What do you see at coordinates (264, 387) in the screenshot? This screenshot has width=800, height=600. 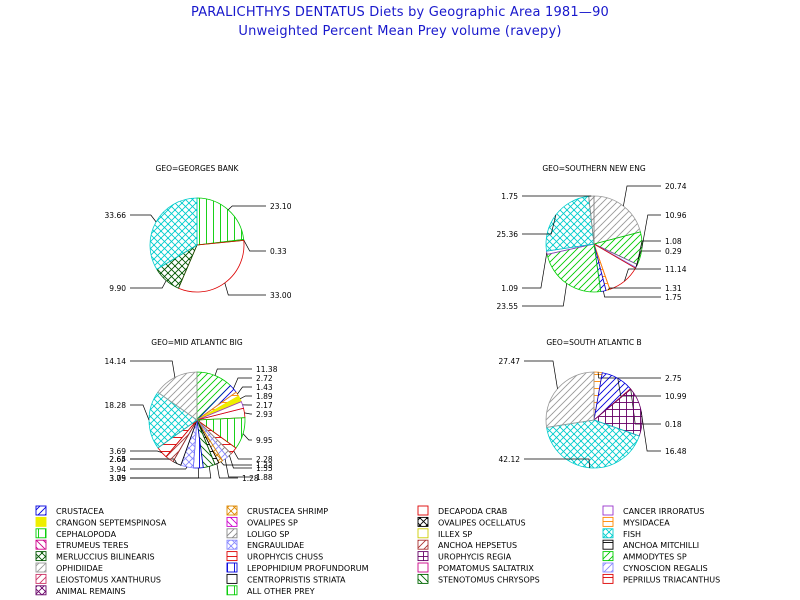 I see `slice-label: 1.43` at bounding box center [264, 387].